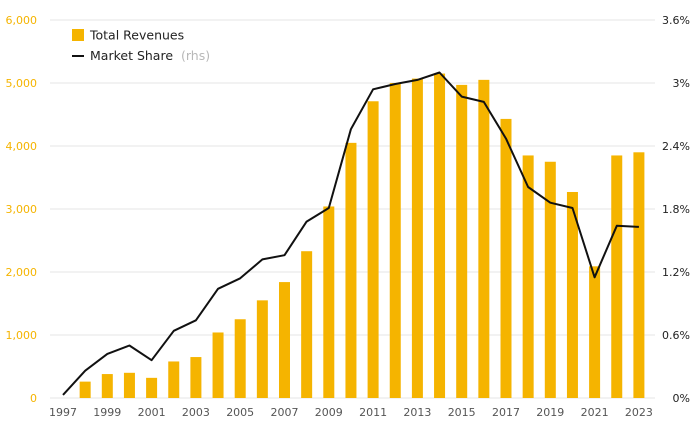  Describe the element at coordinates (22, 146) in the screenshot. I see `left-tick-label: 4,000` at that location.